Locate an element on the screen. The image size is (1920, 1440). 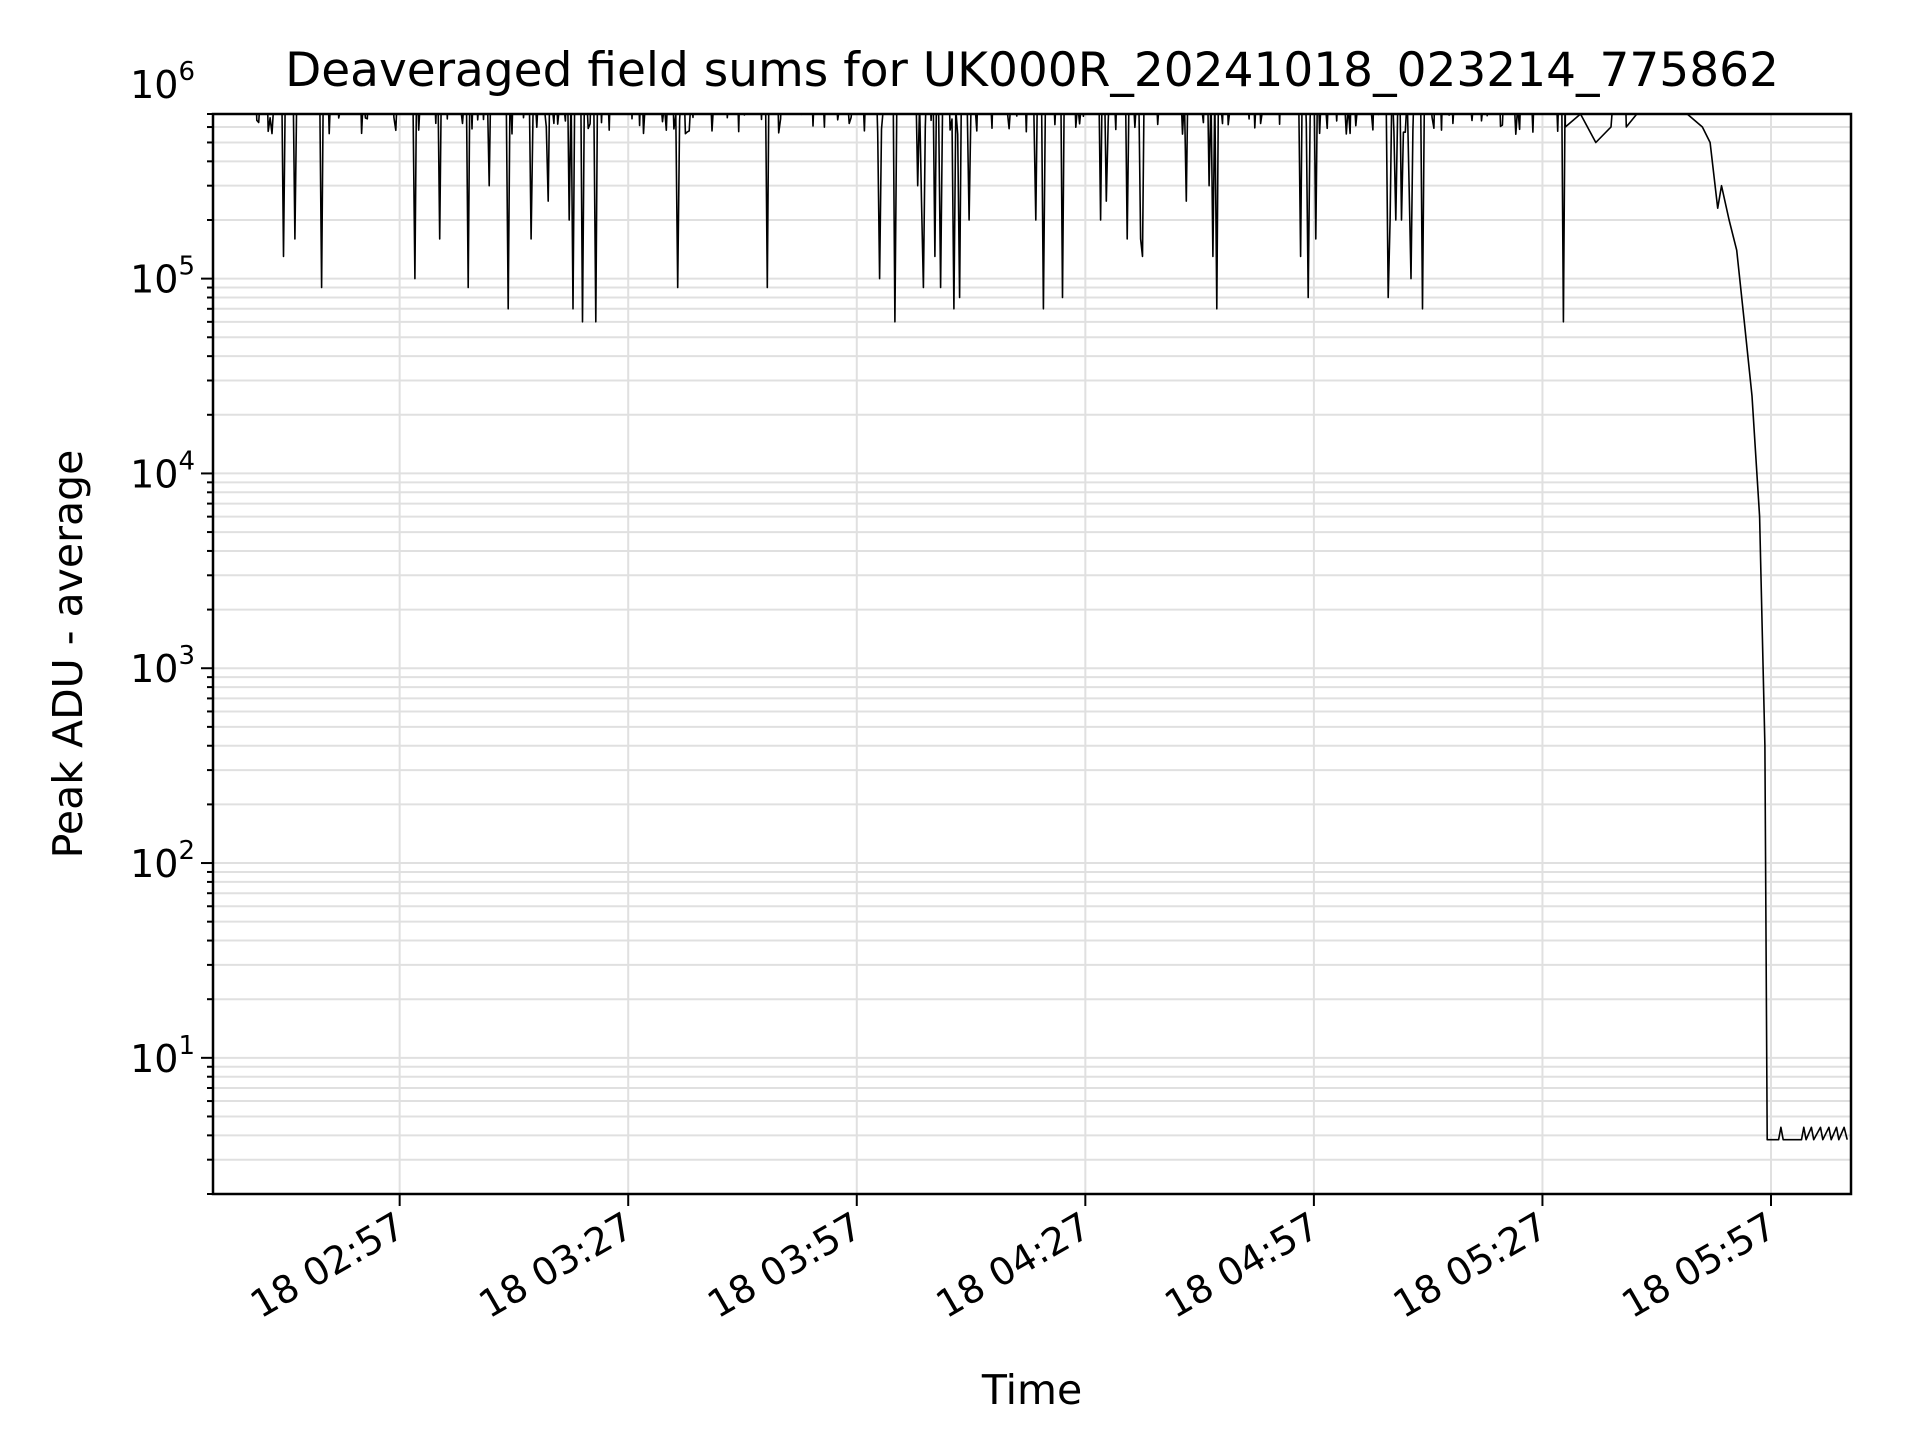
y-axis-label: Peak ADU - average is located at coordinates (68, 654).